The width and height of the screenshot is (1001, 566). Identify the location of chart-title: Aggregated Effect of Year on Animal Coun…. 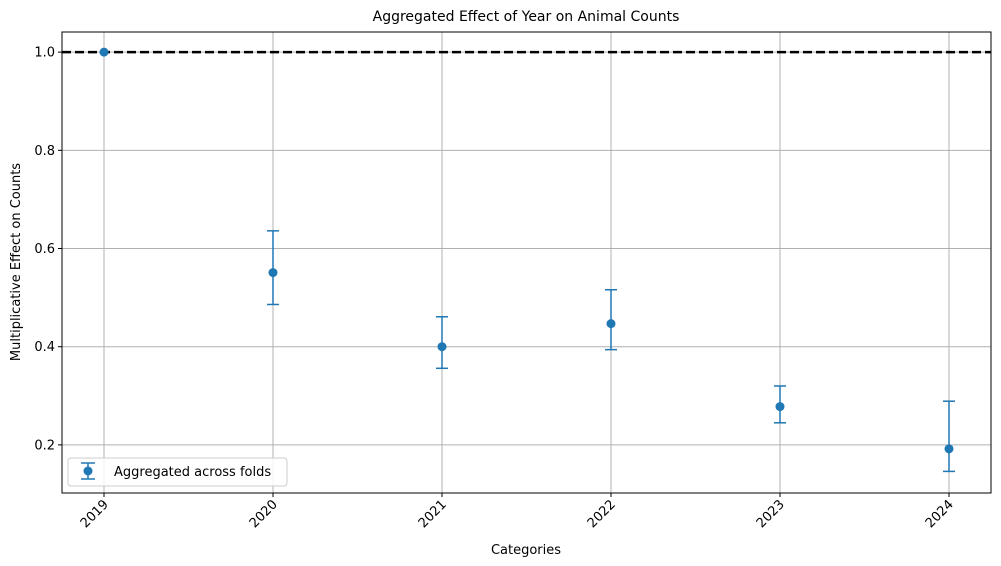
(526, 17).